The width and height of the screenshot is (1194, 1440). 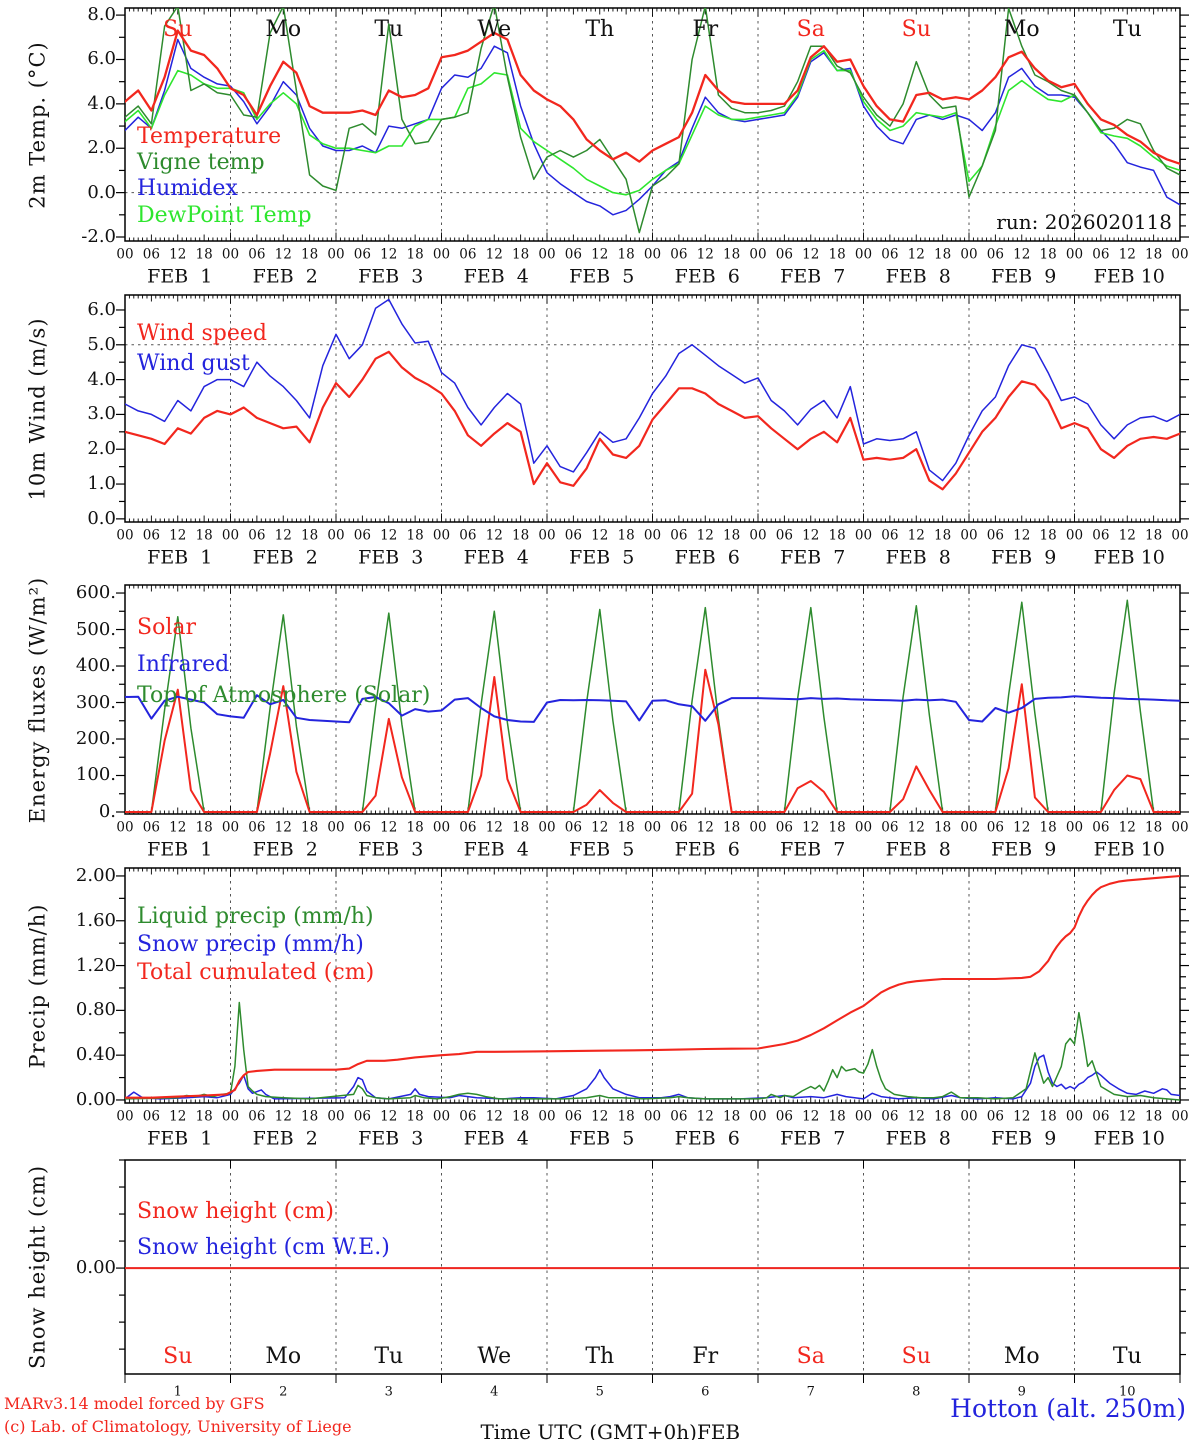 I want to click on series-dewpoint-temp, so click(x=652, y=122).